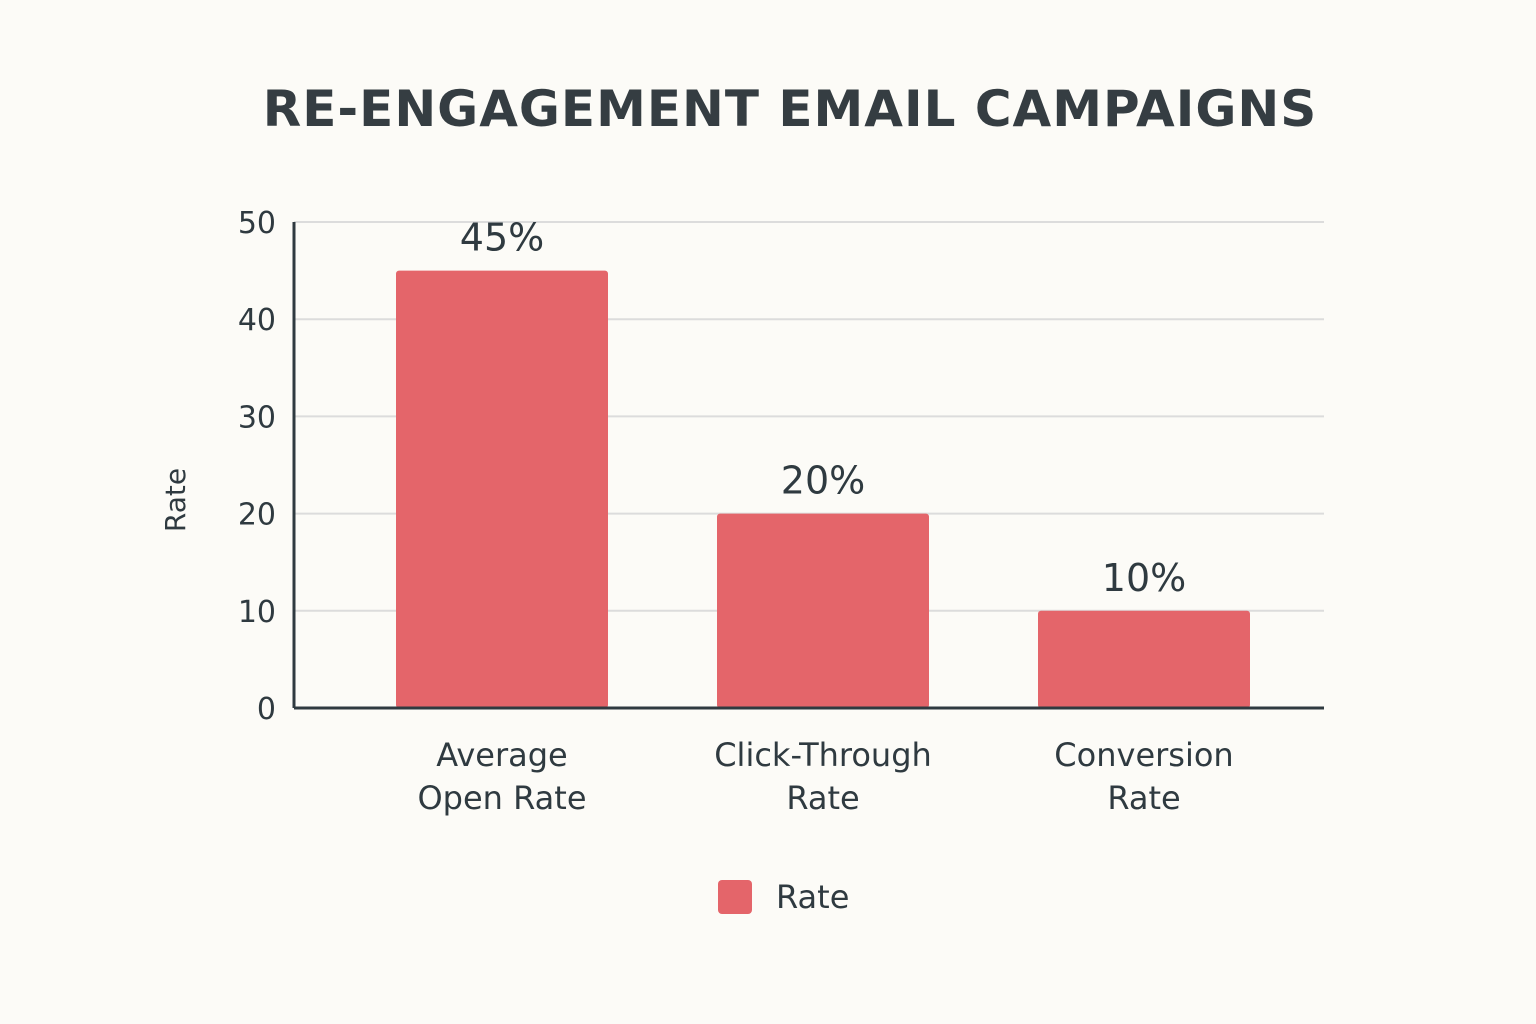  Describe the element at coordinates (257, 320) in the screenshot. I see `y-tick-label: 40` at that location.